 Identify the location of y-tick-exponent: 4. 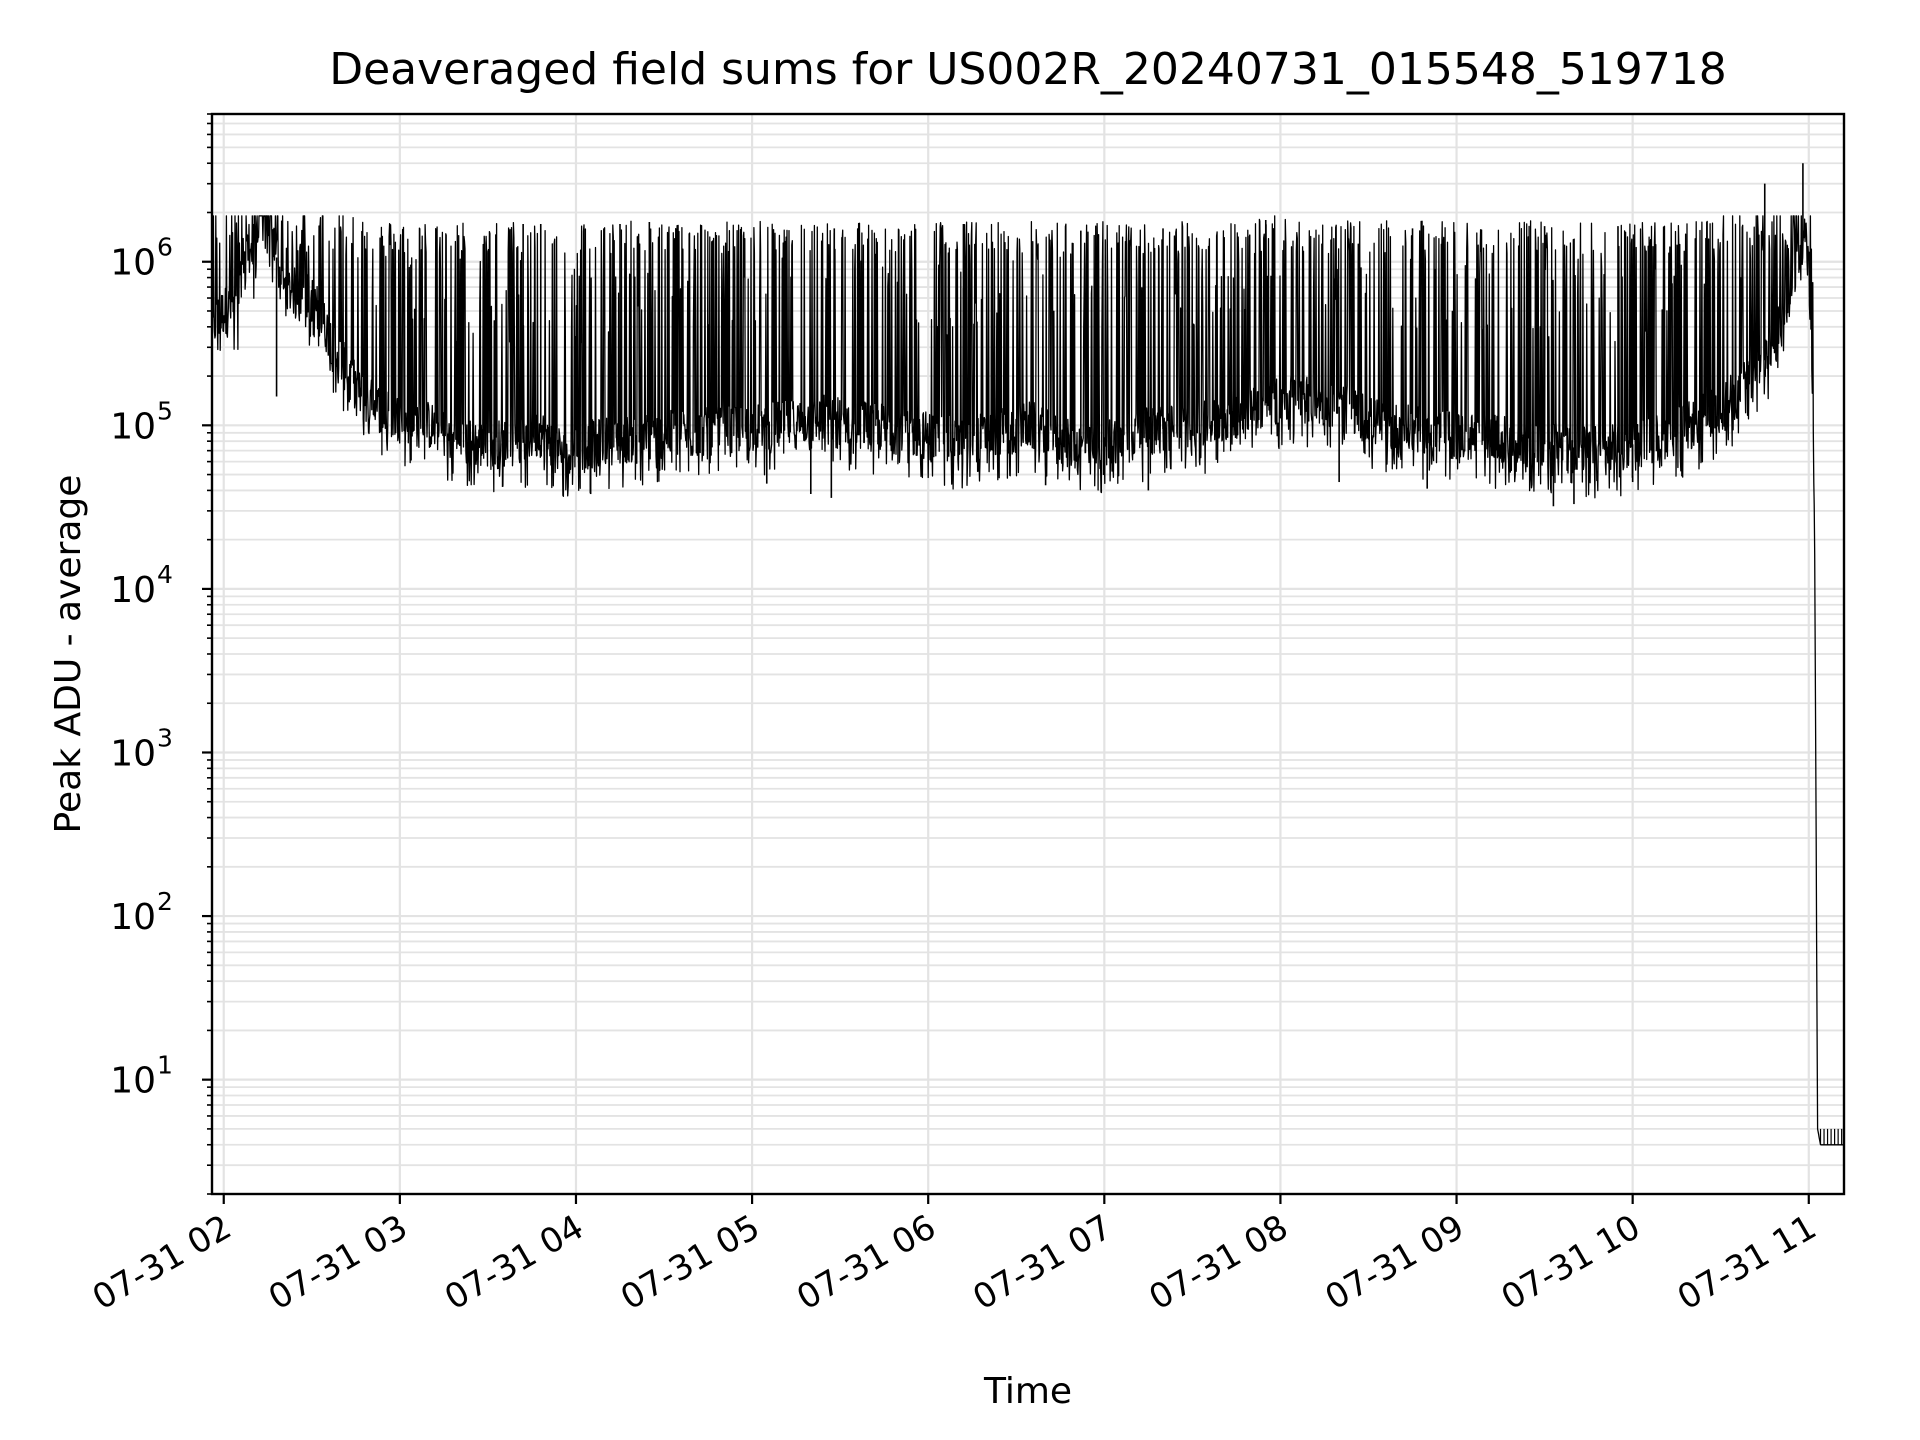
(165, 574).